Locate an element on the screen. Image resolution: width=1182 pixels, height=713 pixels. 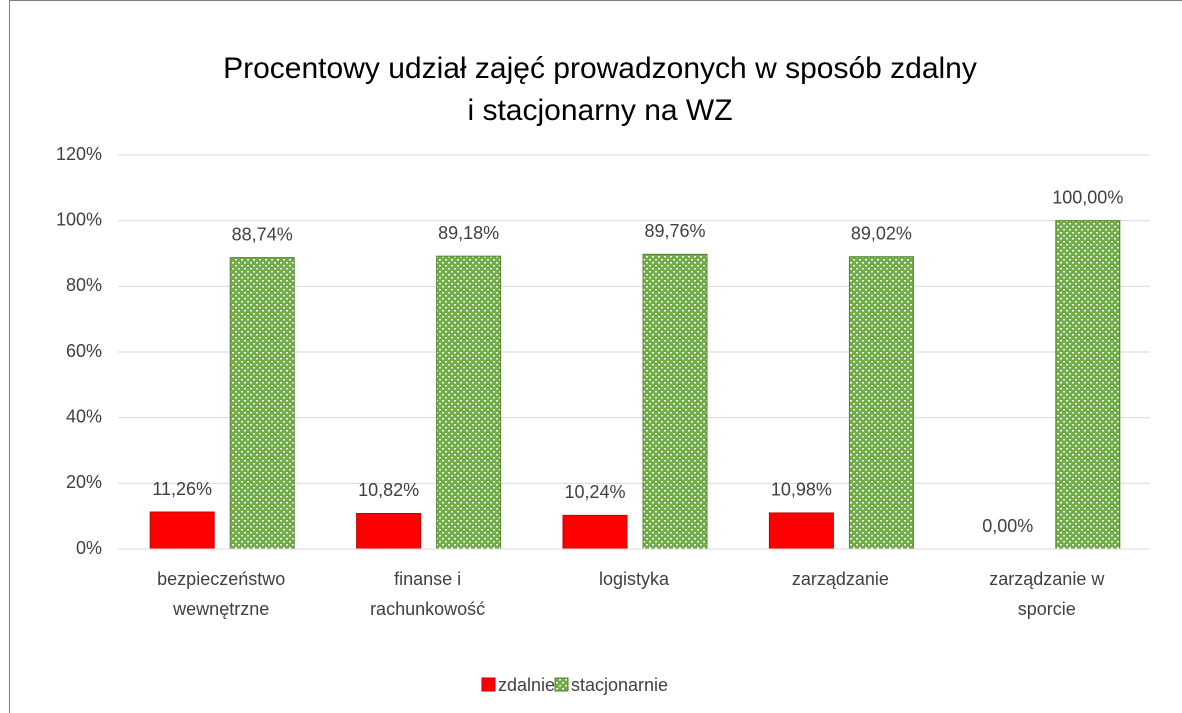
y-tick-label: 120% is located at coordinates (79, 154).